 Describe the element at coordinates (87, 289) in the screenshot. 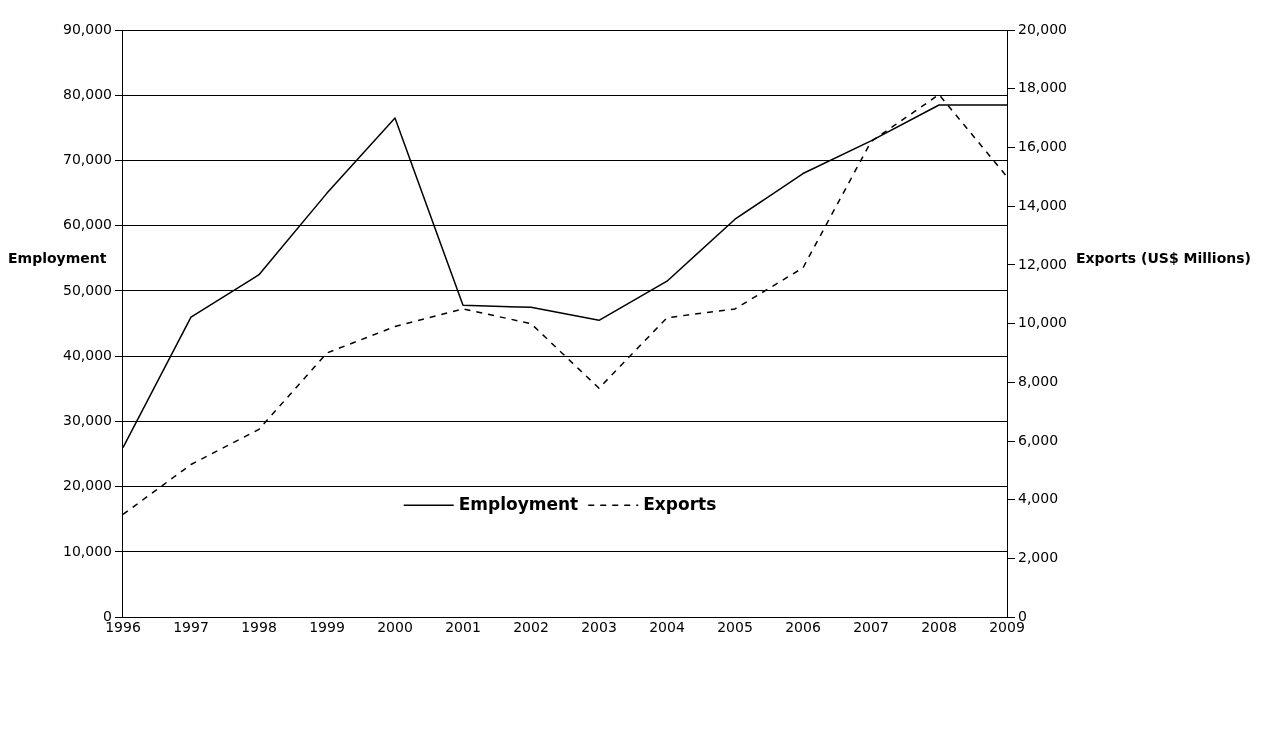

I see `y-tick-label: 50,000` at that location.